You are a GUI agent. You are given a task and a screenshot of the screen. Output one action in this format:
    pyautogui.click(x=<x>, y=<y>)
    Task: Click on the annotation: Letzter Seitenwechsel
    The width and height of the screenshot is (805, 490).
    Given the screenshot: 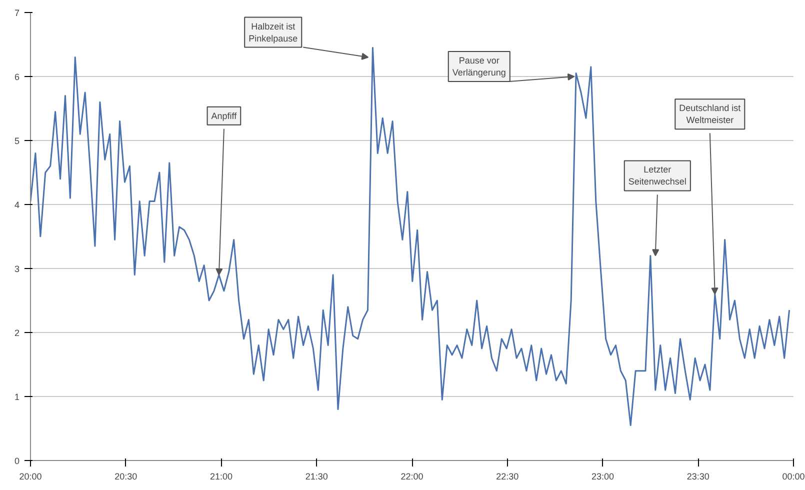 What is the action you would take?
    pyautogui.click(x=657, y=175)
    